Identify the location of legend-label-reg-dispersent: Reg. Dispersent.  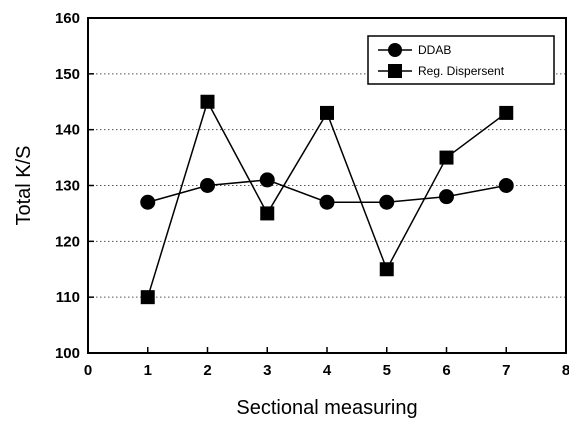
(461, 71).